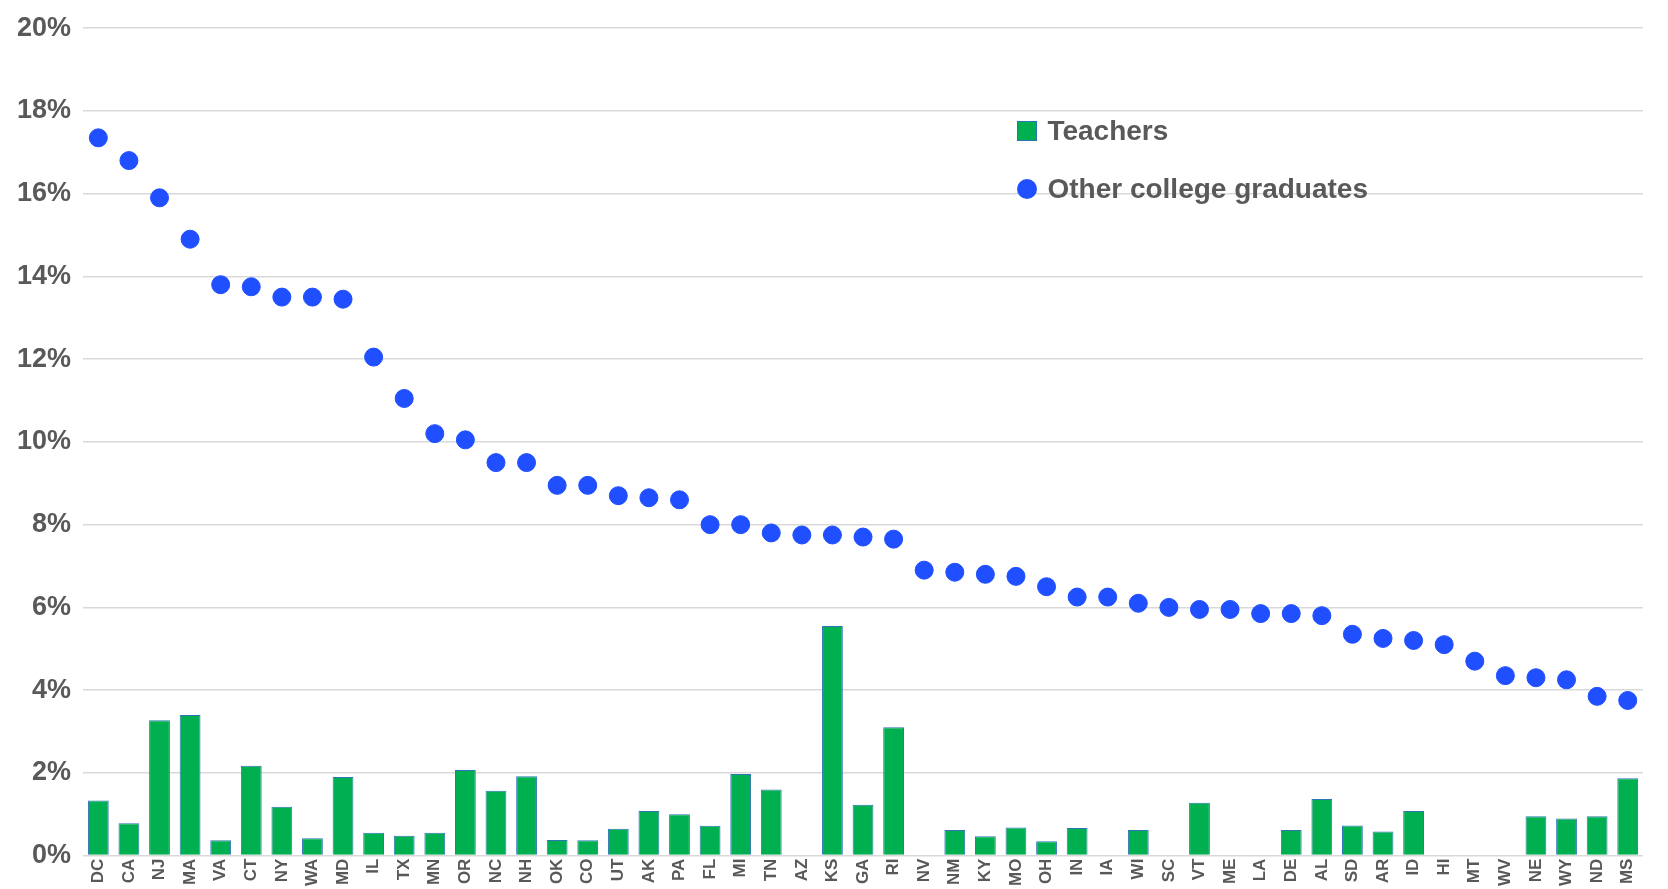 Image resolution: width=1668 pixels, height=889 pixels. I want to click on x-tick-label: VT, so click(1199, 869).